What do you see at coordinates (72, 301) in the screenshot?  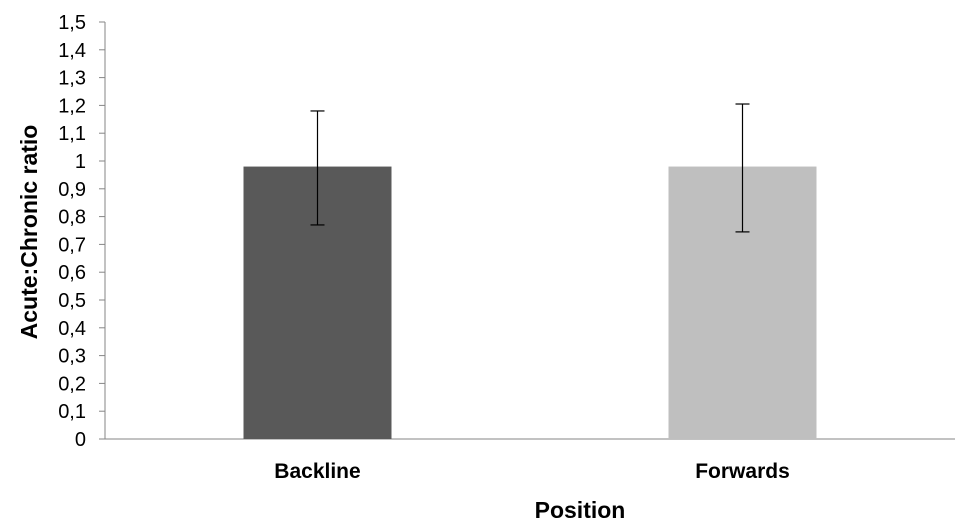 I see `y-tick-label: 0,5` at bounding box center [72, 301].